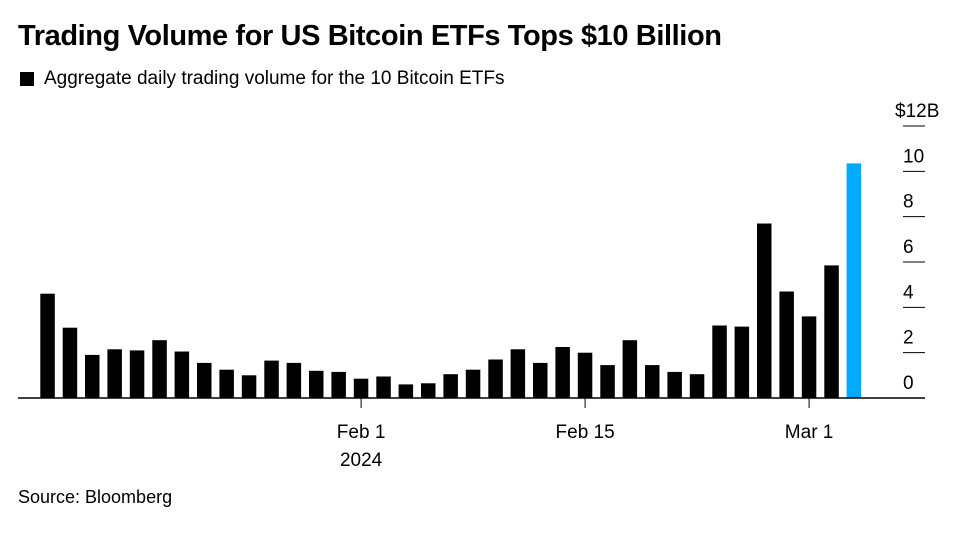 This screenshot has height=534, width=970. What do you see at coordinates (95, 497) in the screenshot?
I see `source-note: Source: Bloomberg` at bounding box center [95, 497].